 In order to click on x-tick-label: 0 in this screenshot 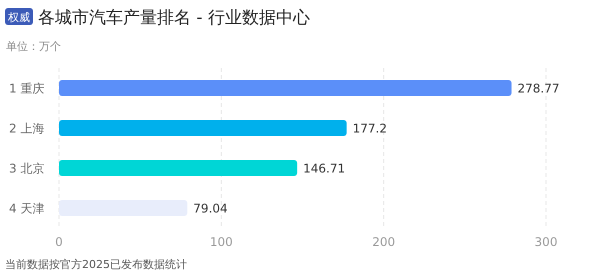, I will do `click(59, 242)`.